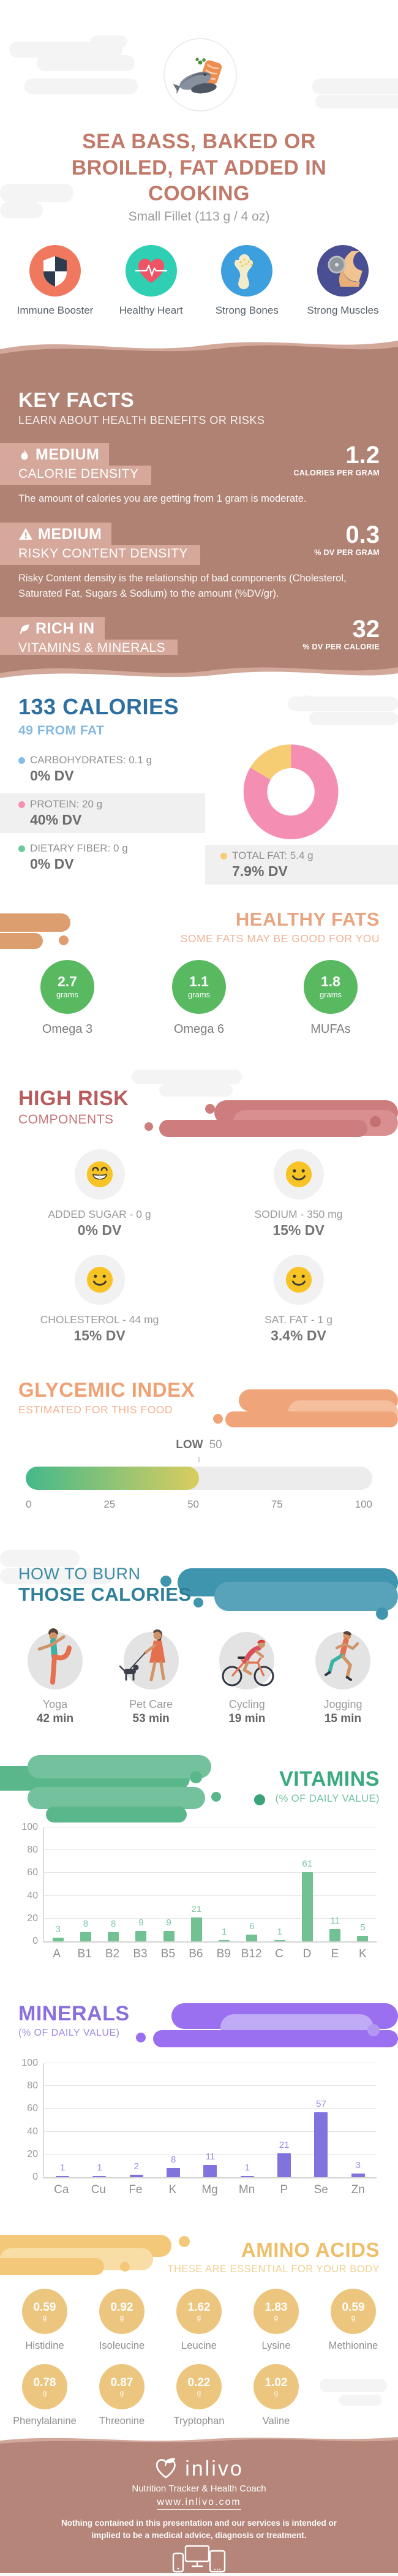  I want to click on glycemic-value: 50, so click(216, 1444).